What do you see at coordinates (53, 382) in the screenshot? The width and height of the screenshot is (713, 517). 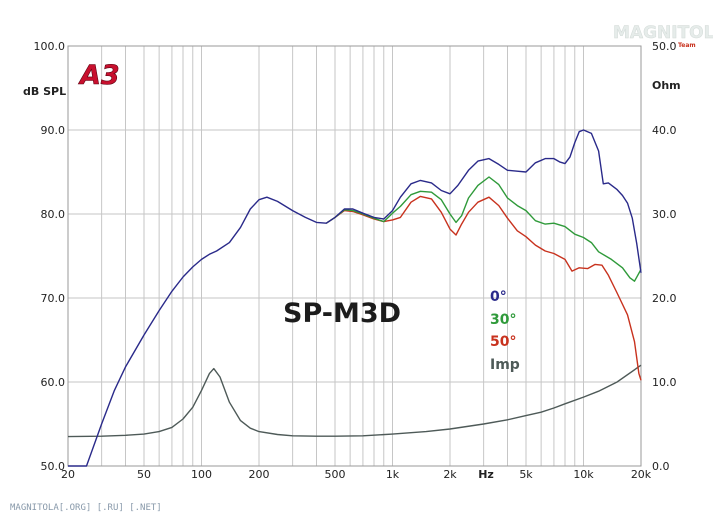 I see `left-tick-label: 60.0` at bounding box center [53, 382].